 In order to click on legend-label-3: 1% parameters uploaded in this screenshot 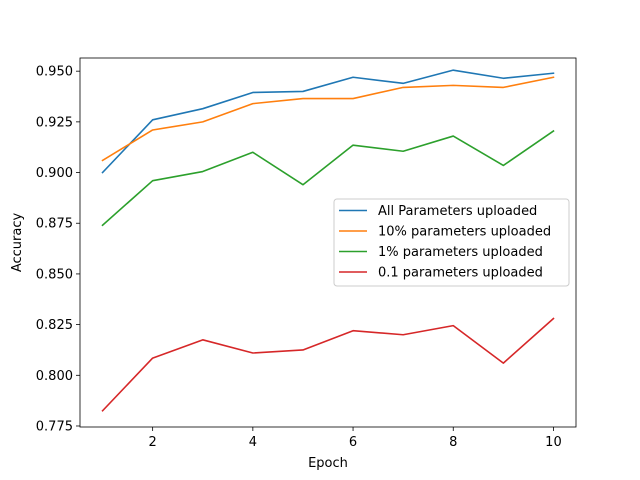, I will do `click(460, 252)`.